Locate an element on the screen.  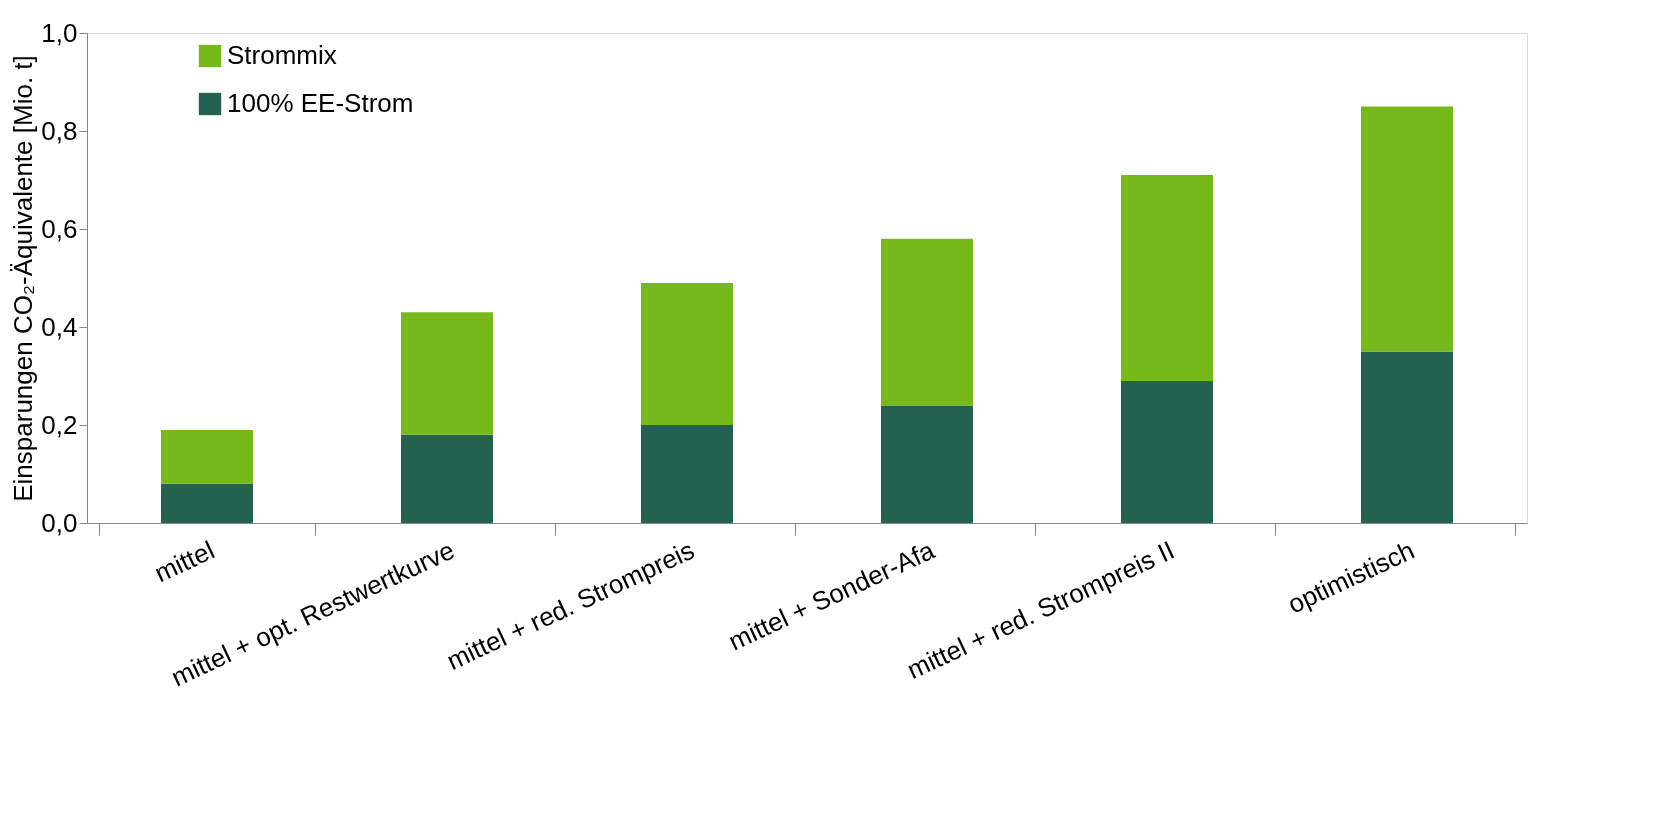
x-tick-label: mittel is located at coordinates (184, 561).